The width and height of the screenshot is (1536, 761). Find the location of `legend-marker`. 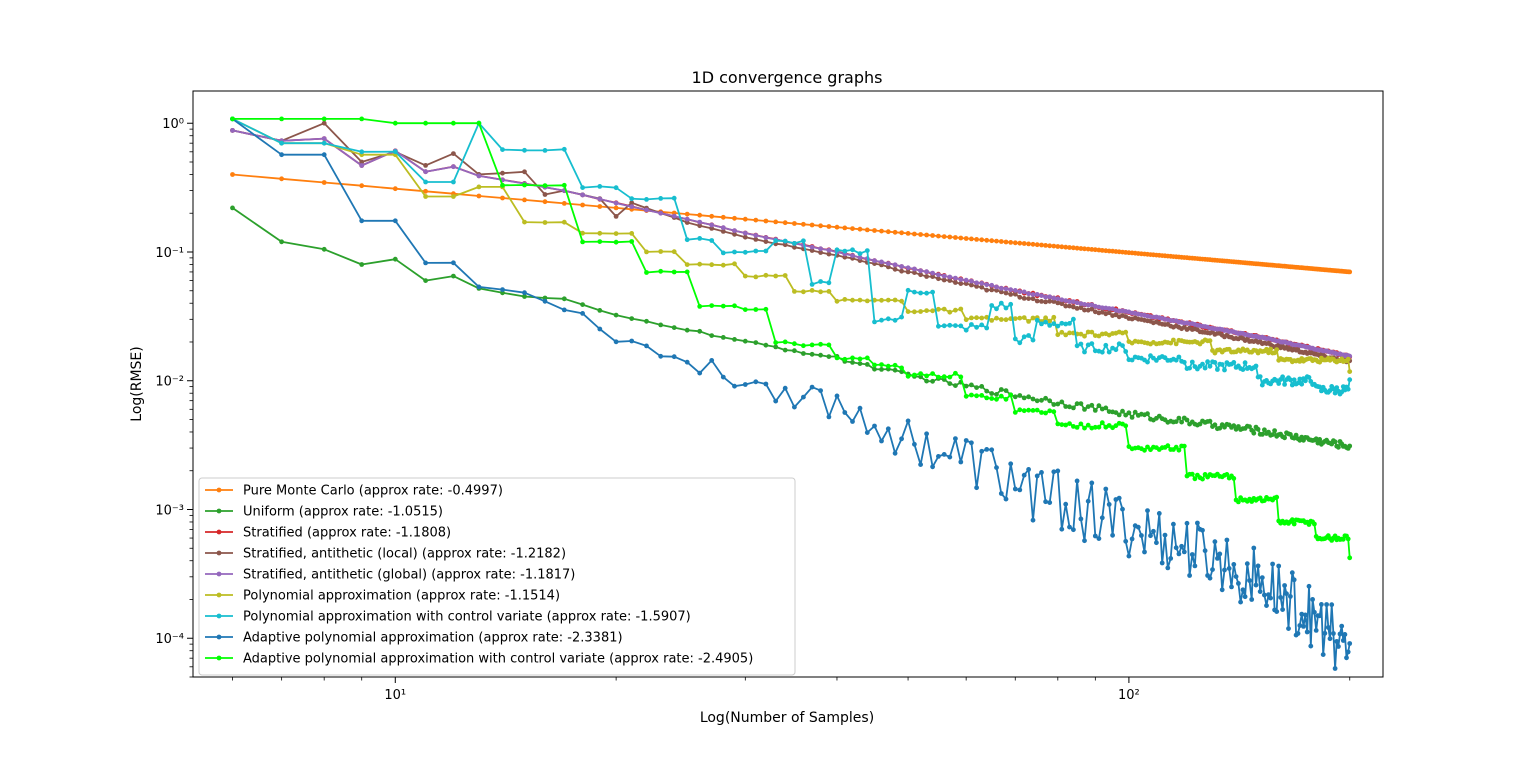

legend-marker is located at coordinates (219, 511).